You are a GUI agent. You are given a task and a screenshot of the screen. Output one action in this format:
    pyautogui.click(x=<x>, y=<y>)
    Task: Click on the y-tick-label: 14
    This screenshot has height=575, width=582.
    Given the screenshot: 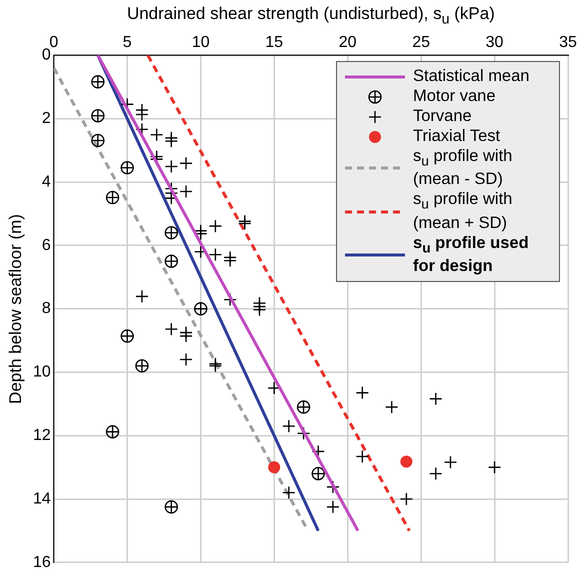 What is the action you would take?
    pyautogui.click(x=42, y=499)
    